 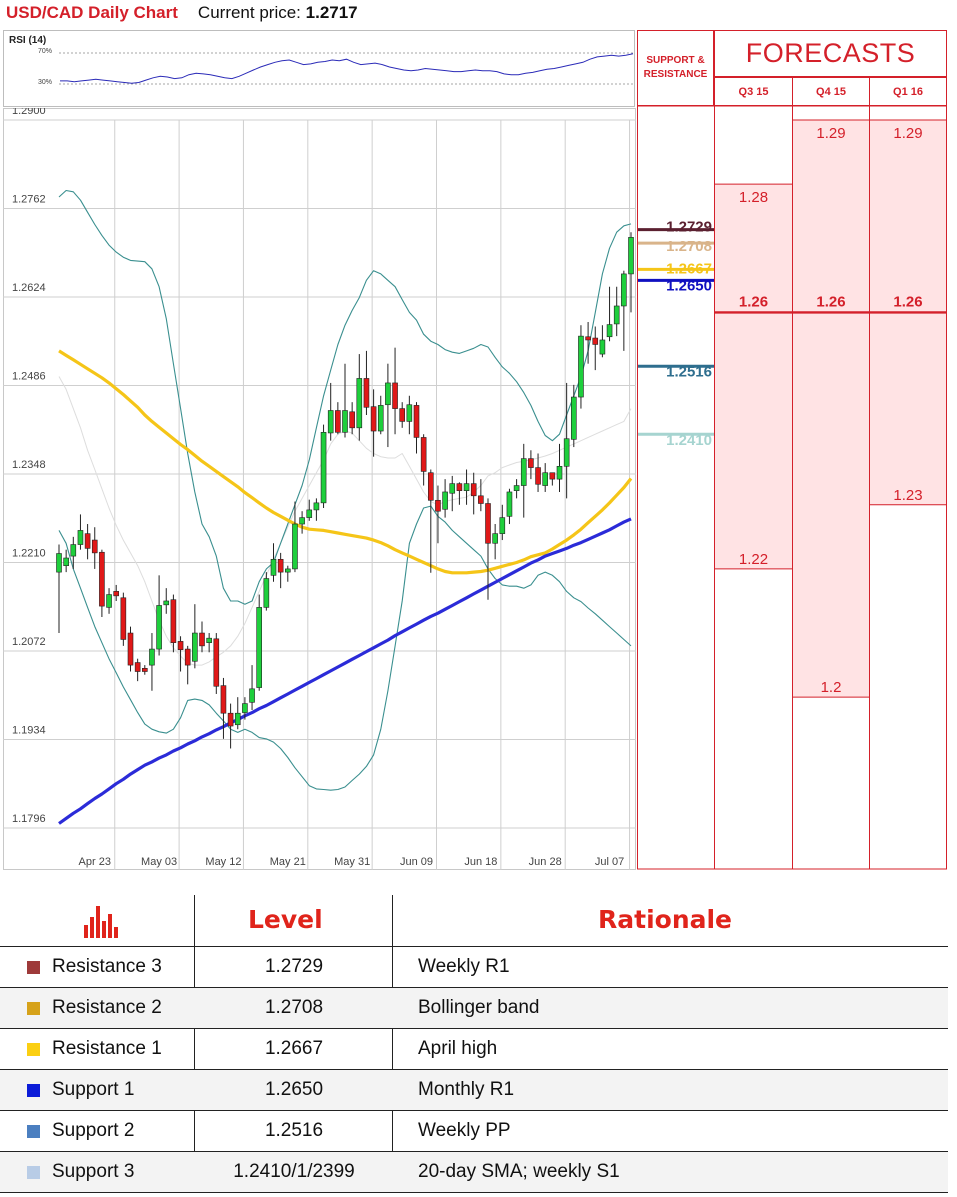 What do you see at coordinates (831, 91) in the screenshot?
I see `quarter-header-q4-15: Q4 15` at bounding box center [831, 91].